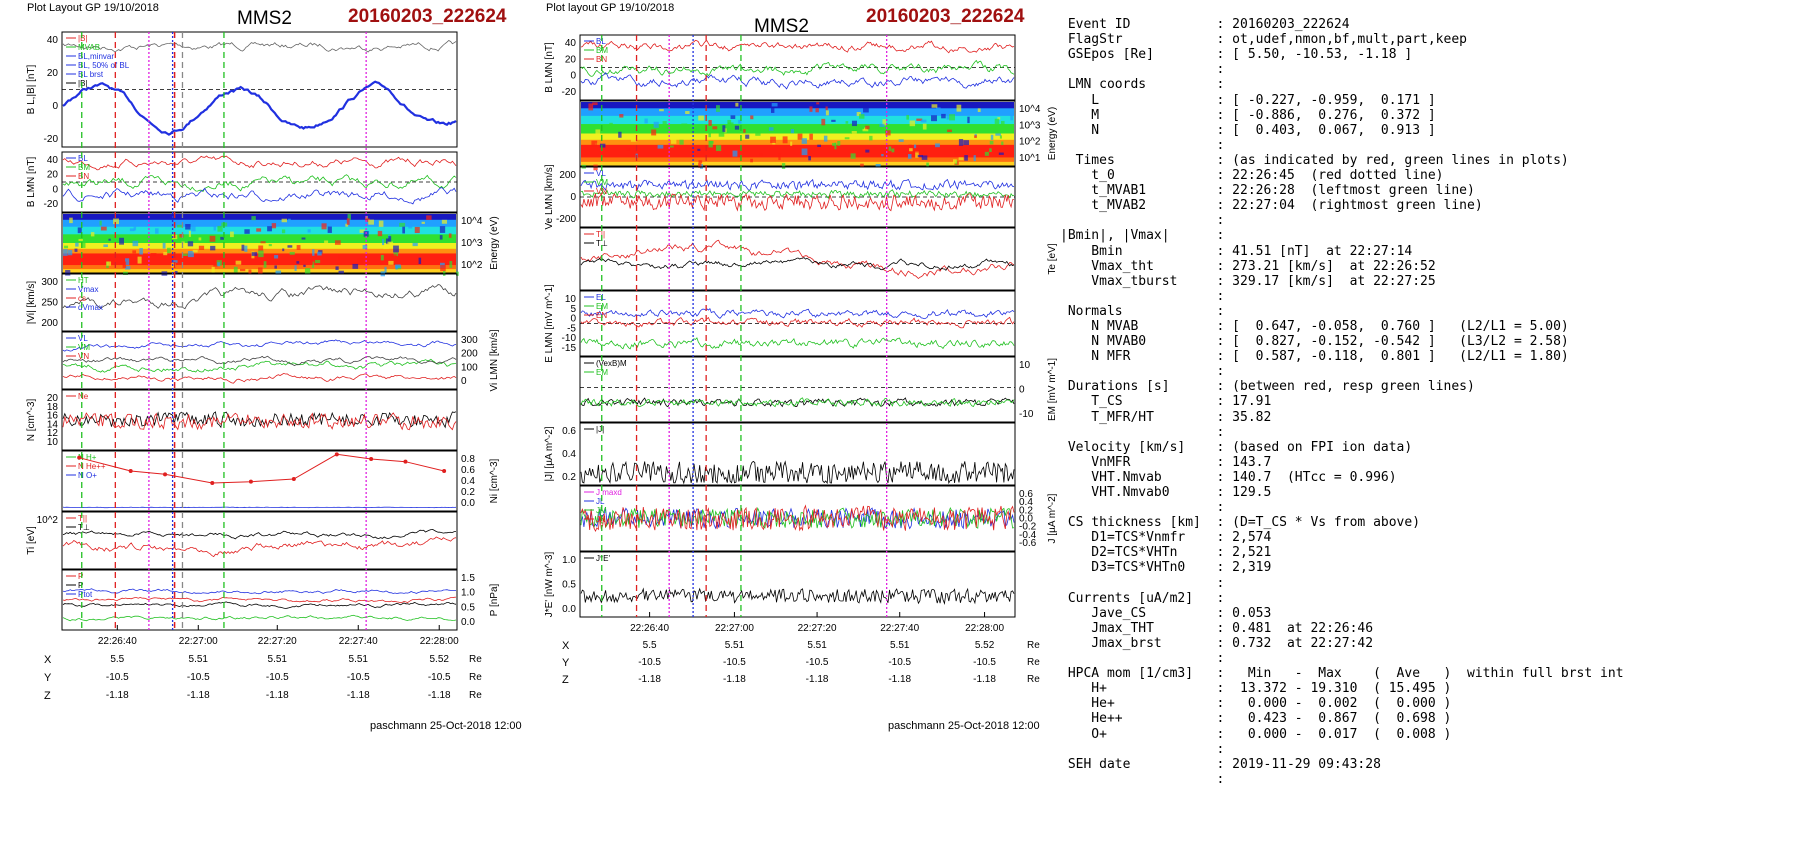 The width and height of the screenshot is (1804, 841). What do you see at coordinates (569, 585) in the screenshot?
I see `y-tick-label: 0.5` at bounding box center [569, 585].